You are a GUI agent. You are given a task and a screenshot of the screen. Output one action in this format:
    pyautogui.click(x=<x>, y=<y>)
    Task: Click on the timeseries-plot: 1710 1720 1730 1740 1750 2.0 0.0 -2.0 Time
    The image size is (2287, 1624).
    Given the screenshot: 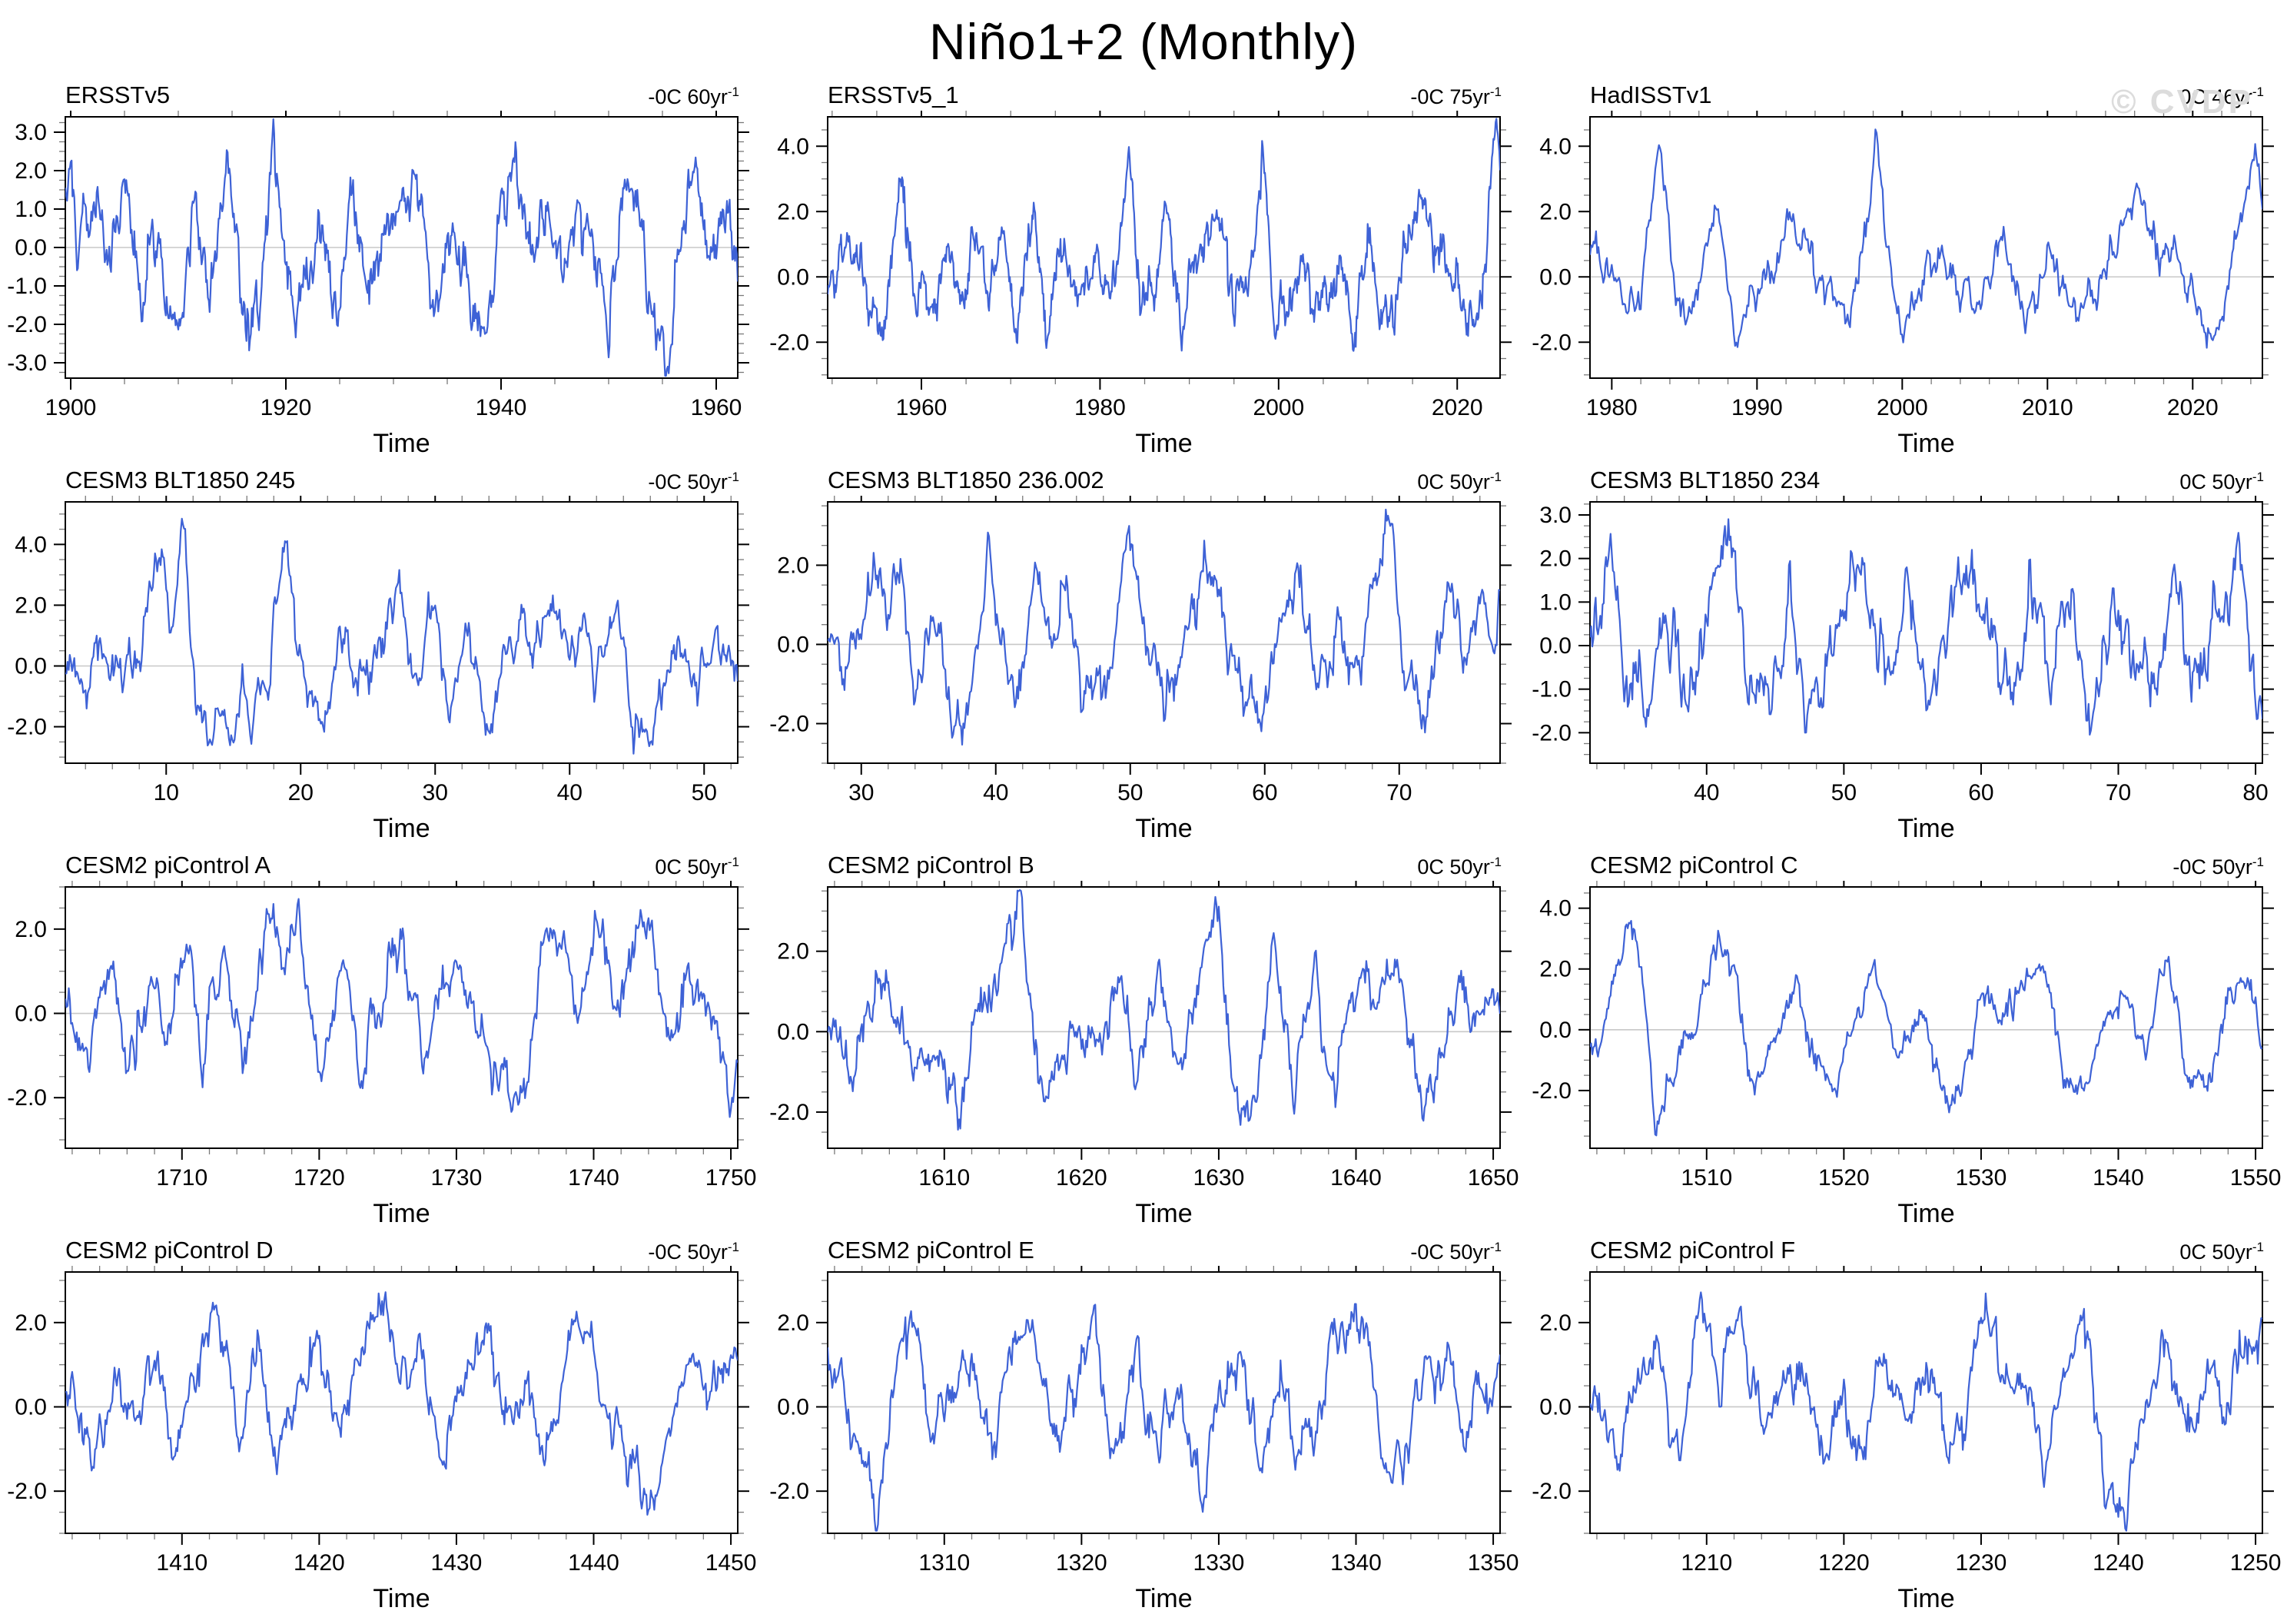 What is the action you would take?
    pyautogui.click(x=381, y=1054)
    